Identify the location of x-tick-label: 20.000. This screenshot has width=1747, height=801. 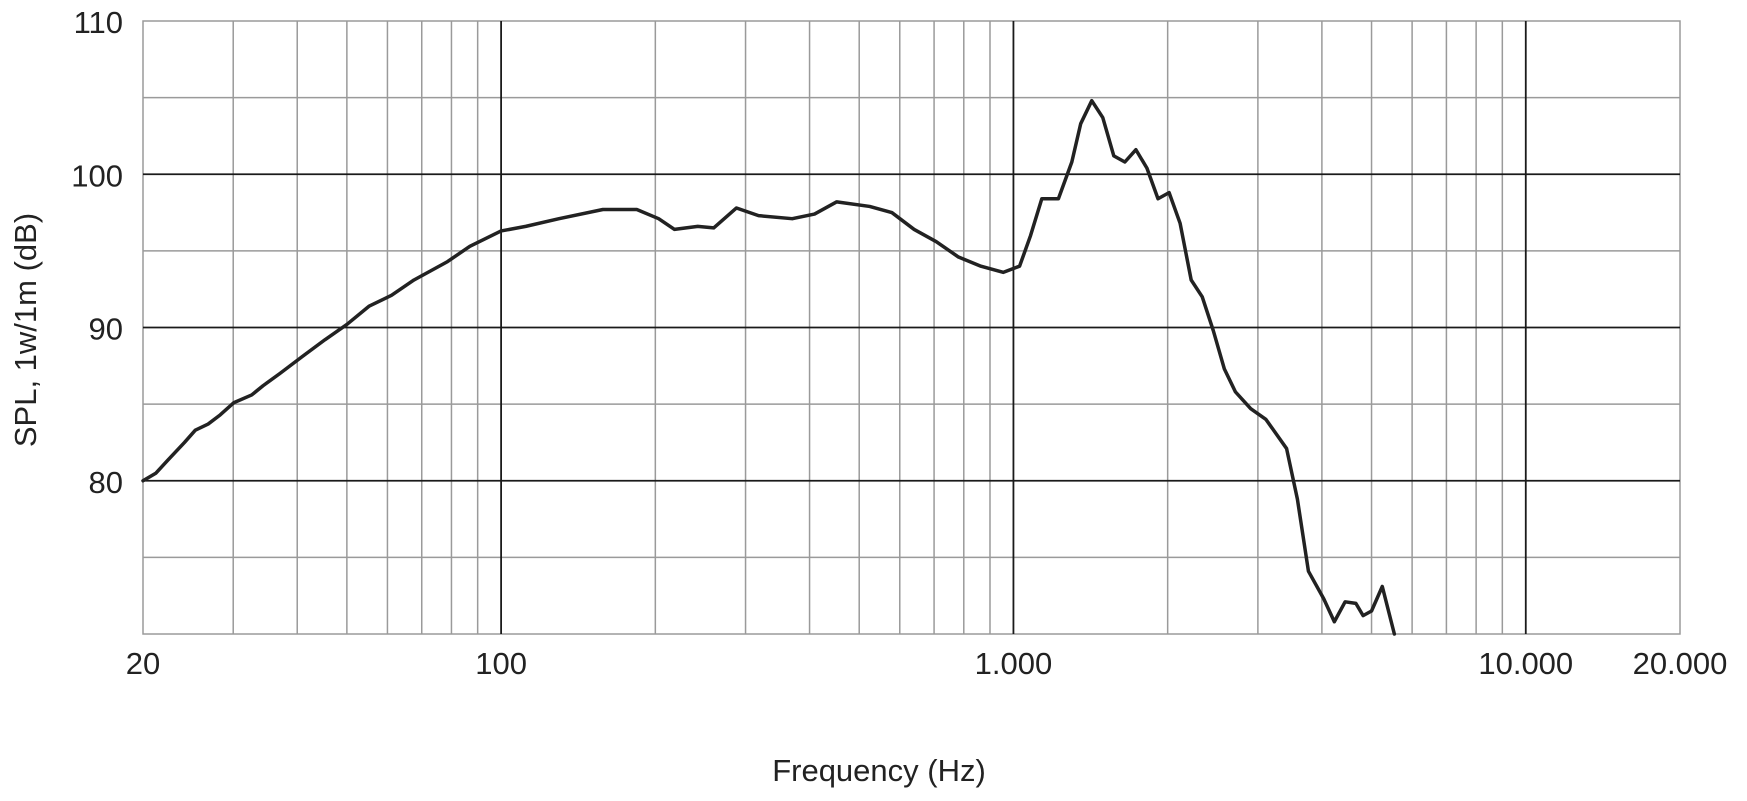
(1680, 663).